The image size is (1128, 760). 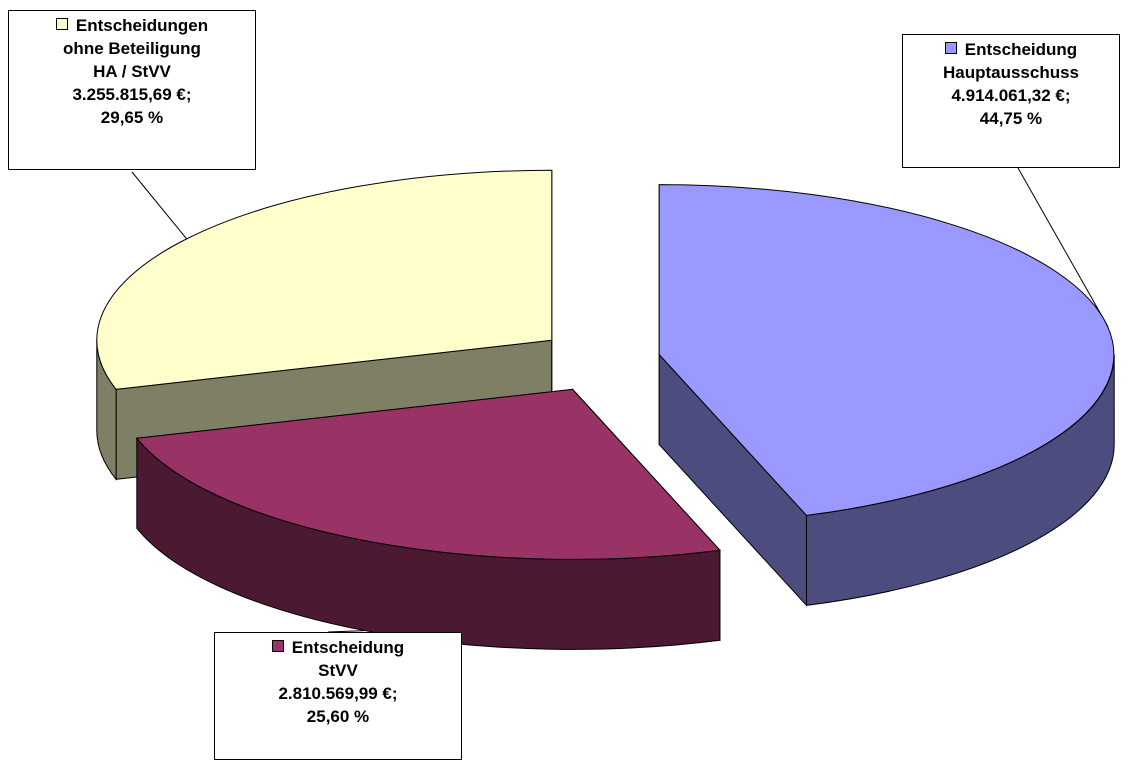 What do you see at coordinates (132, 25) in the screenshot?
I see `data-label-ohne-beteiligung-name-1: Entscheidungen` at bounding box center [132, 25].